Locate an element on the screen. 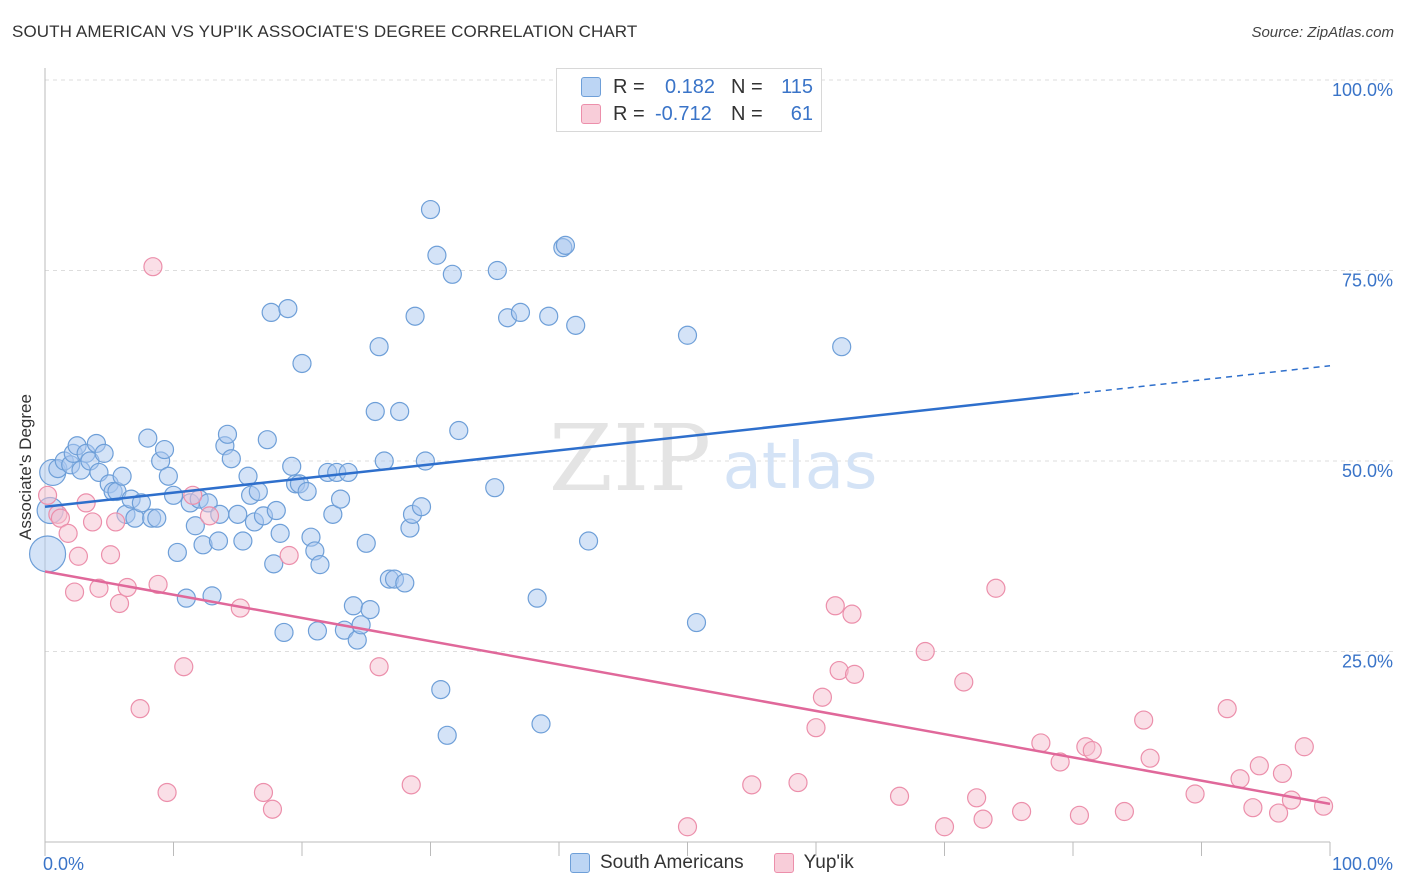 This screenshot has width=1406, height=892. legend-r-value: 0.182 is located at coordinates (690, 86).